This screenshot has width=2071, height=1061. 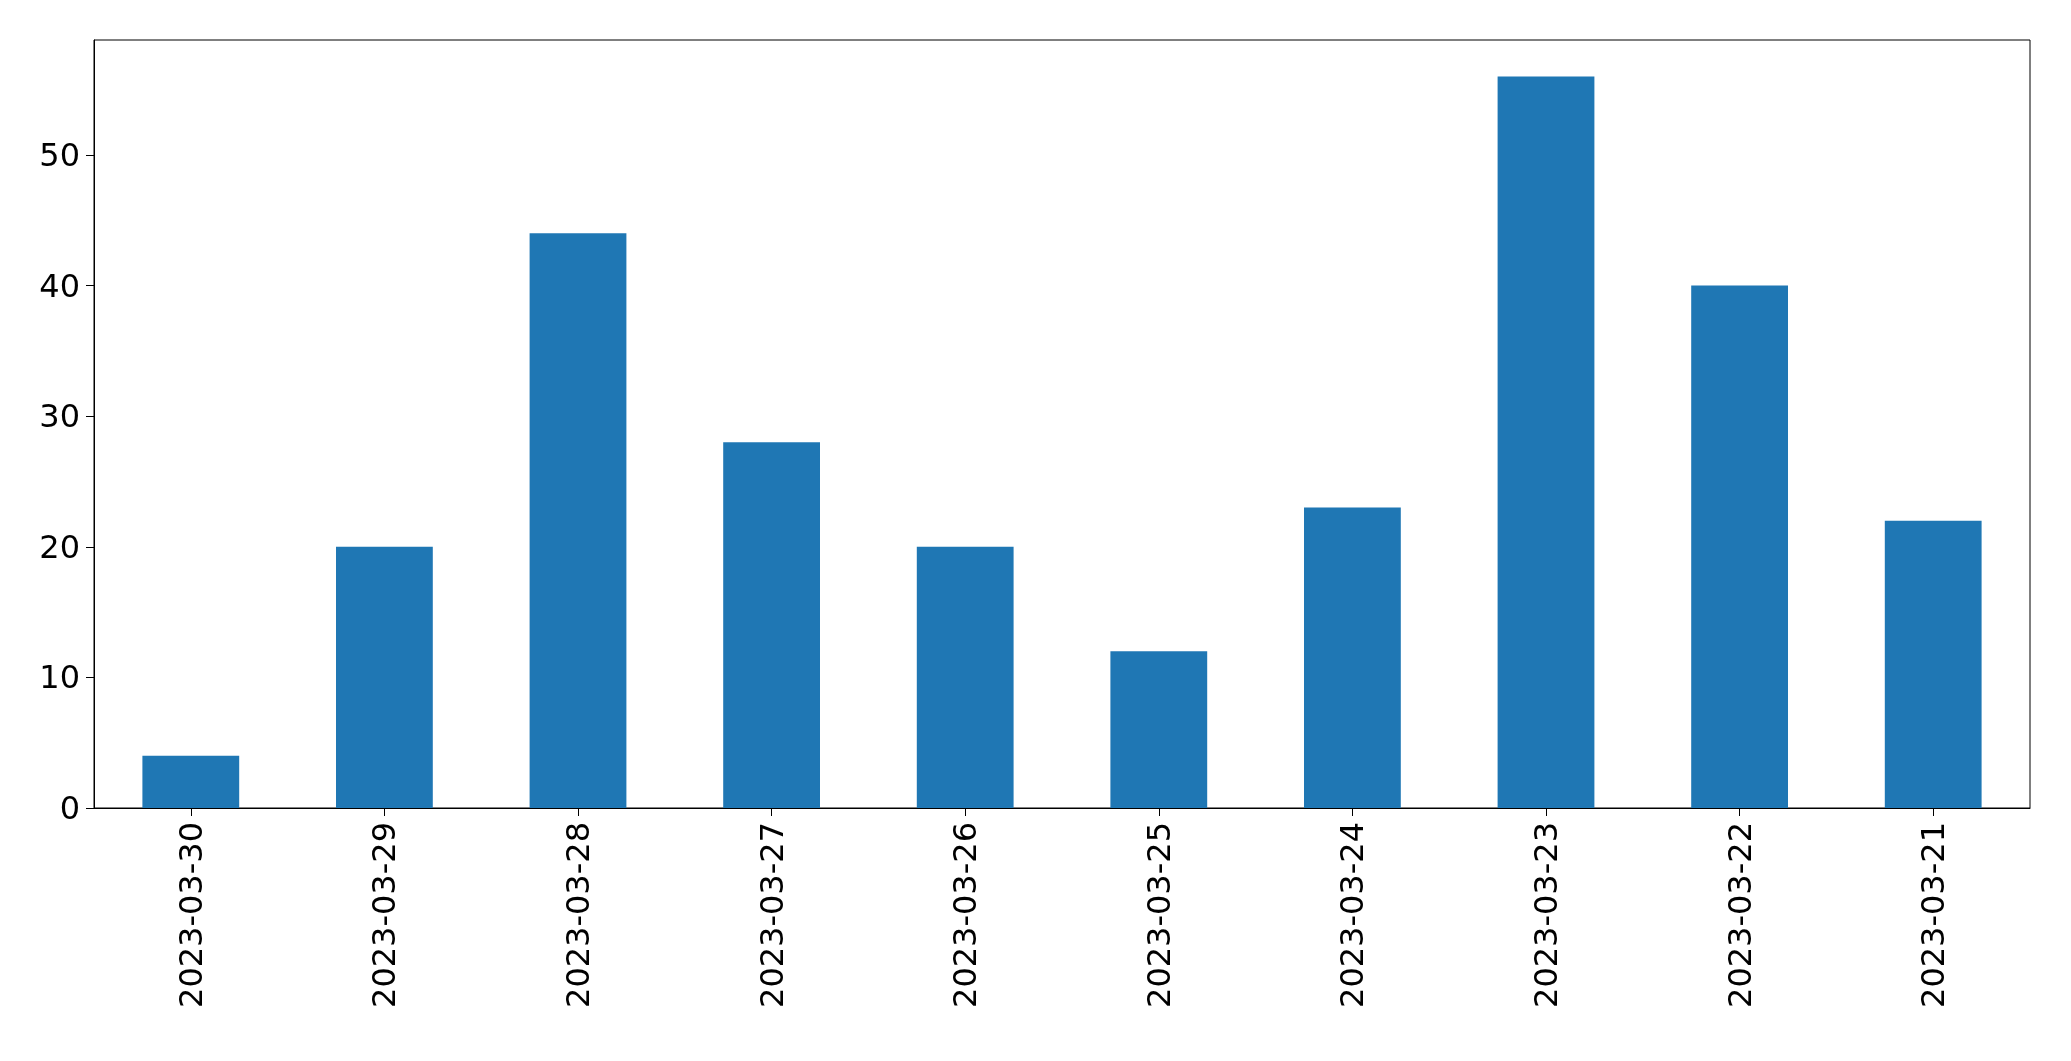 I want to click on x-tick-label: 2023-03-23, so click(x=1546, y=915).